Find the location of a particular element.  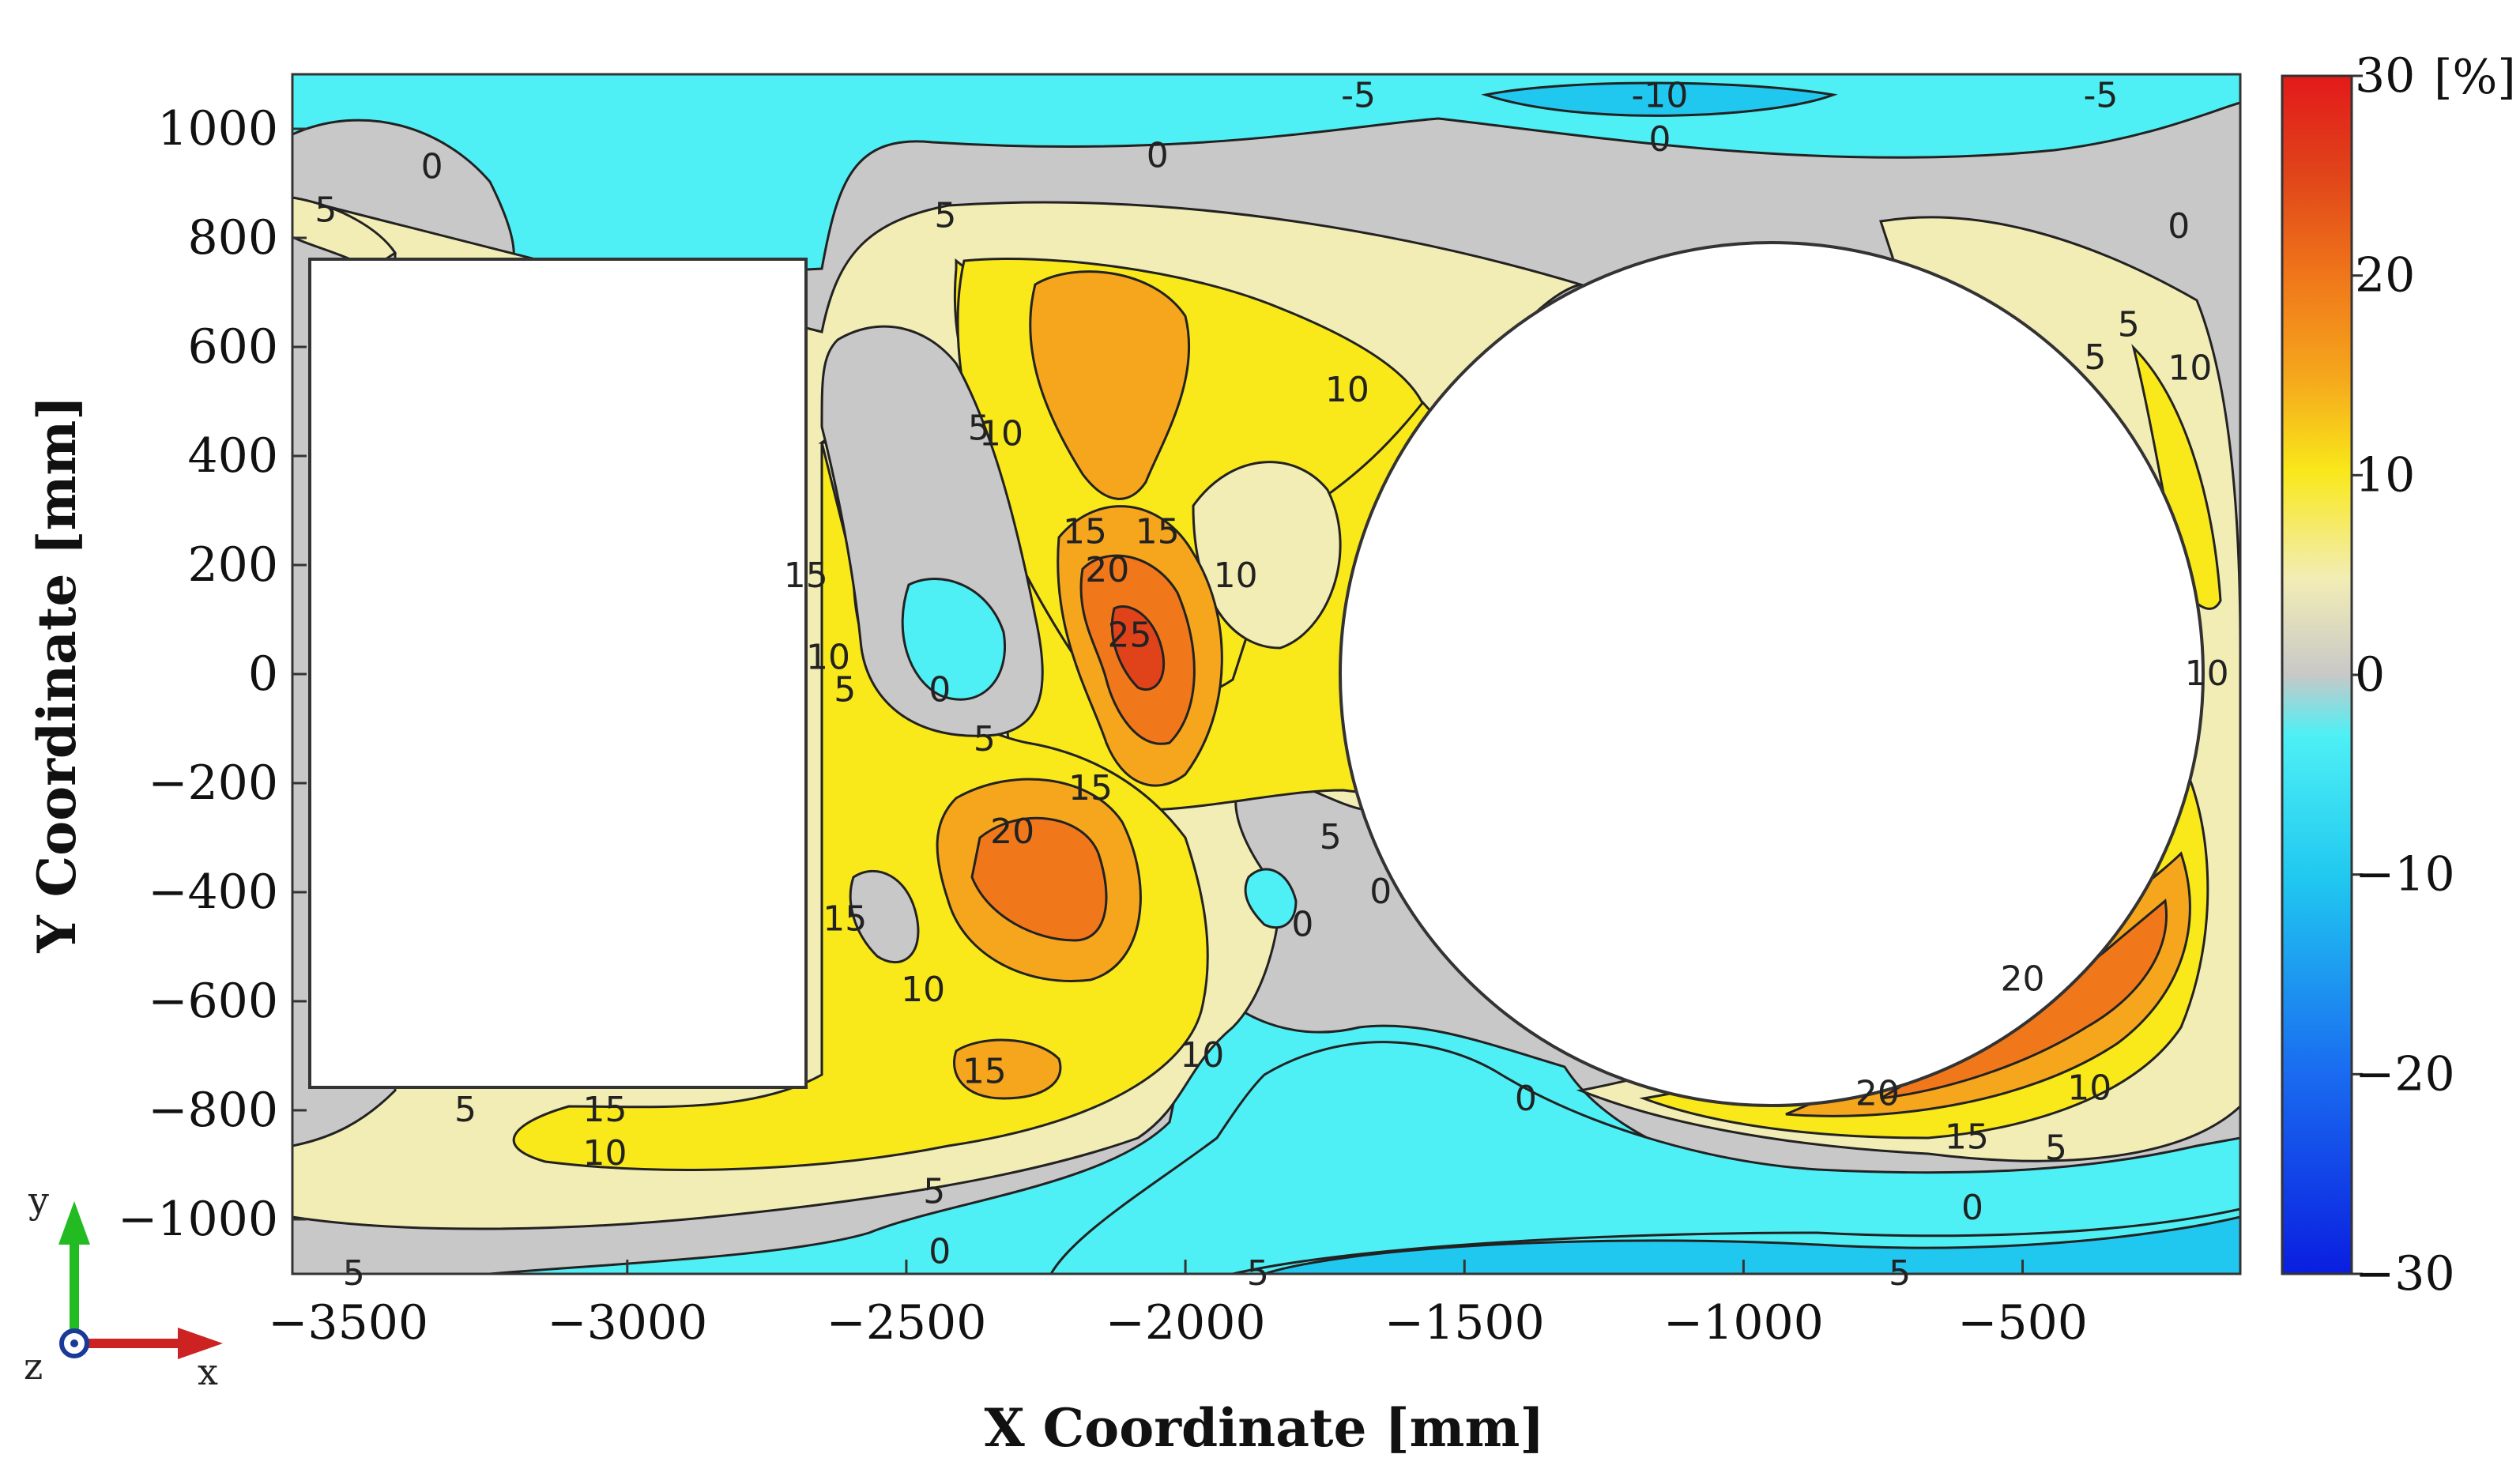

region-minus5-bottom is located at coordinates (1644, 1157).